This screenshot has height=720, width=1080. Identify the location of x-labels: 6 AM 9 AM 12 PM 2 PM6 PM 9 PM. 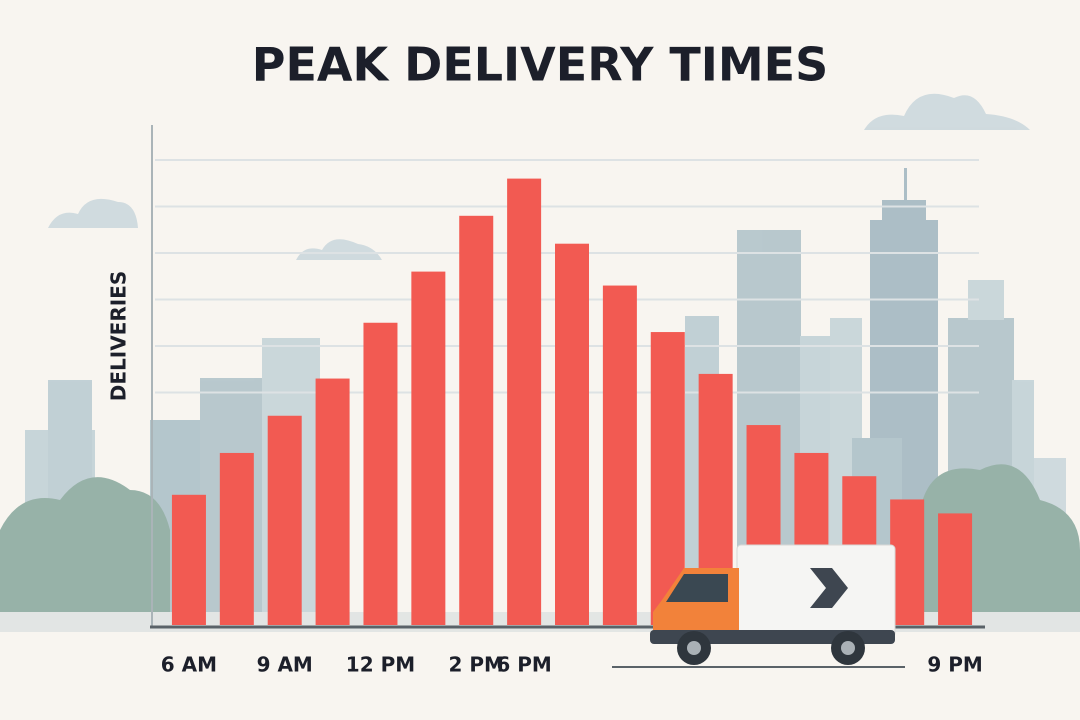
(572, 665).